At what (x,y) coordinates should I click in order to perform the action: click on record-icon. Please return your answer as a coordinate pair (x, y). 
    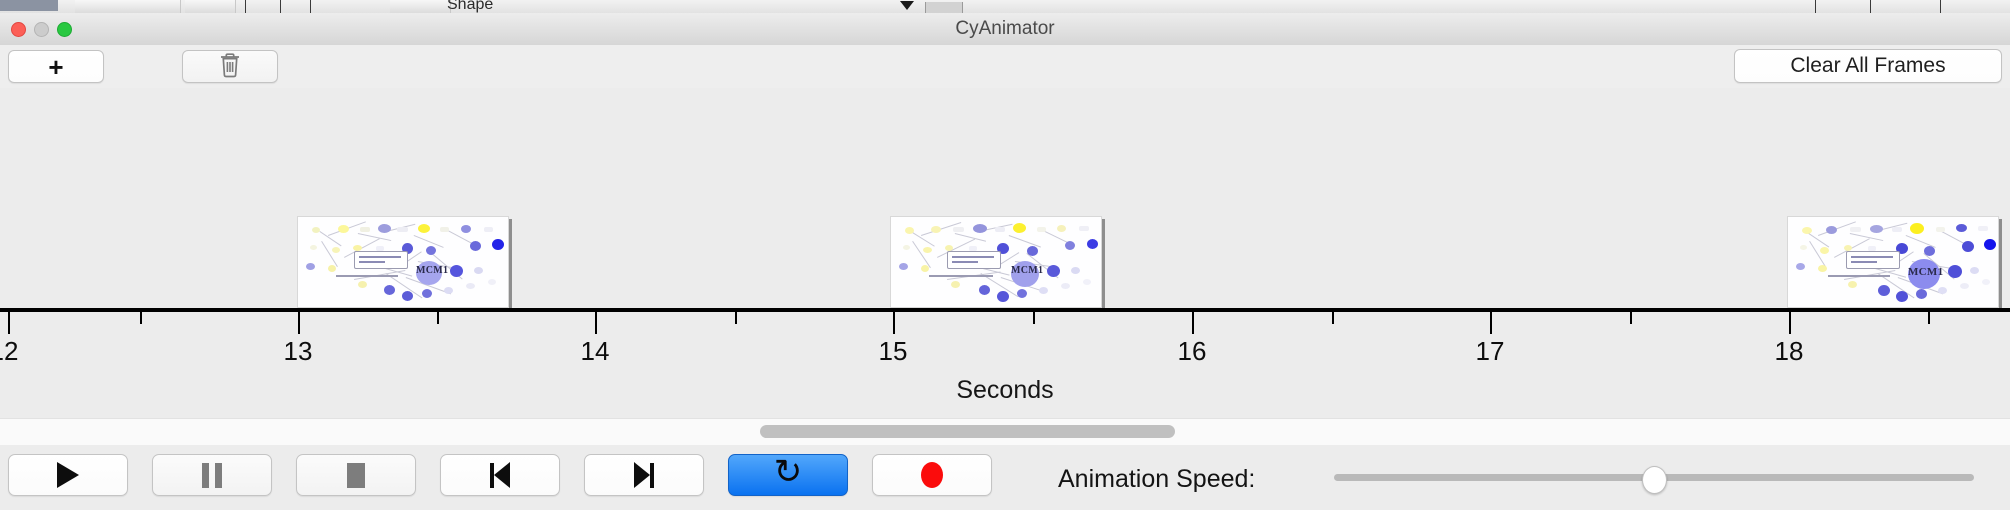
    Looking at the image, I should click on (932, 475).